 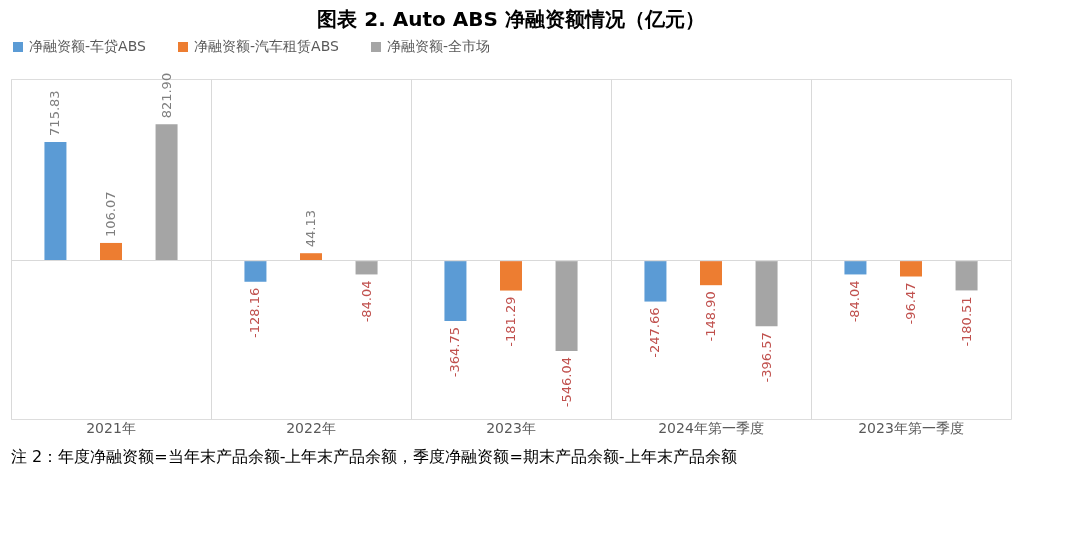 I want to click on text: 注 2：年度净融资额=当年末产品余额-上年末产品余额，季度净融资额=期末产品余额-上年末产品余额, so click(x=374, y=456).